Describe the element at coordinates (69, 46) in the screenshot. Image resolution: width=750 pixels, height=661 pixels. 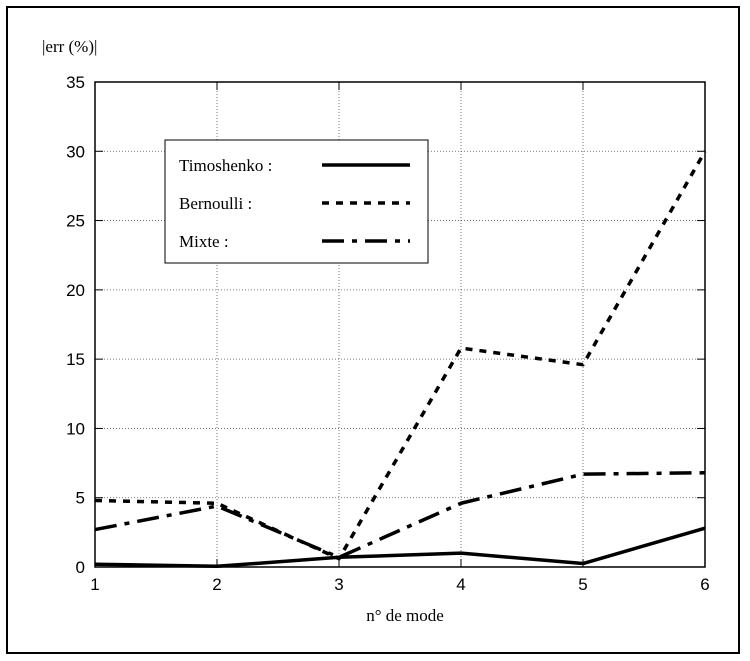
I see `y-axis-label: |err (%)|` at that location.